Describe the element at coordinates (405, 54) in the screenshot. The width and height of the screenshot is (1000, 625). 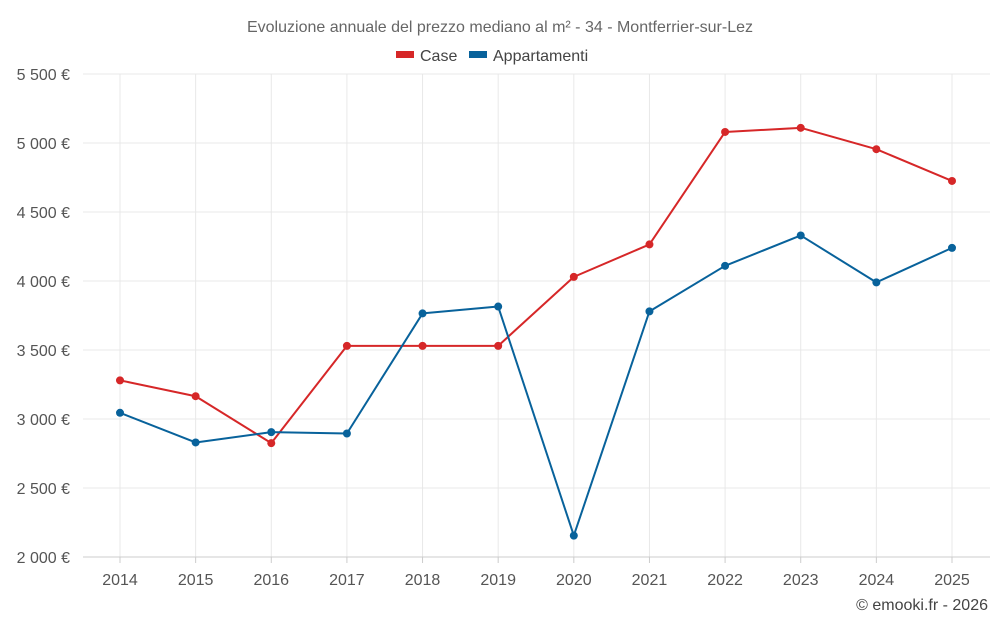
I see `legend-swatch-case` at that location.